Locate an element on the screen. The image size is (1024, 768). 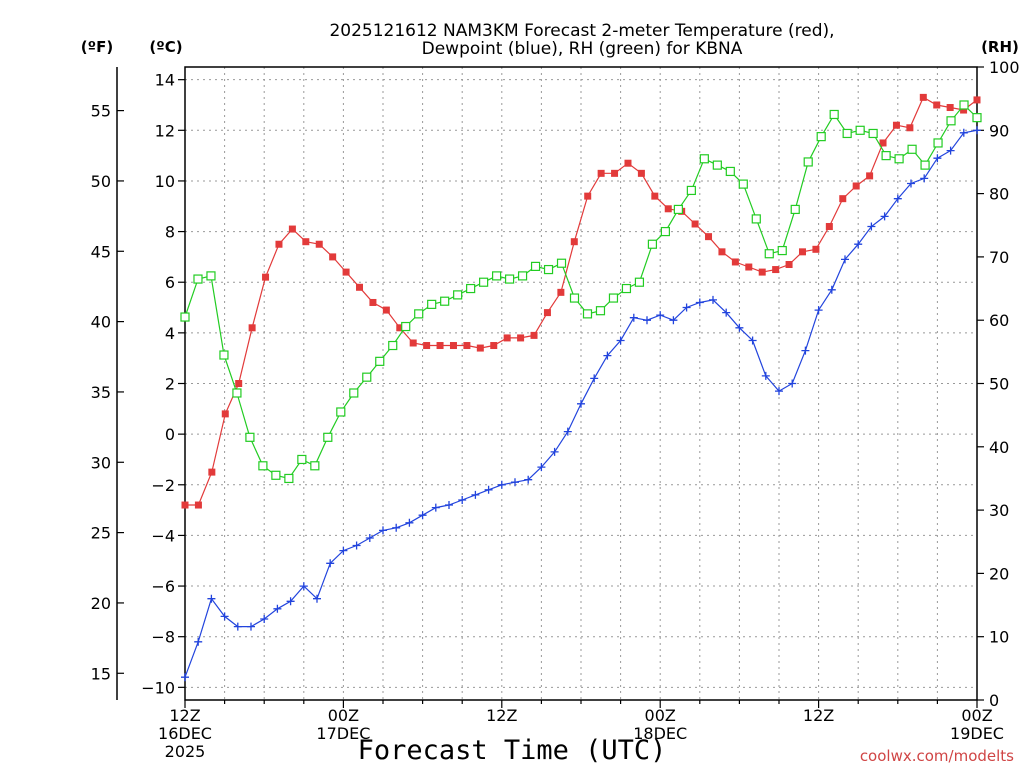
rh-tick-label-9: 10 is located at coordinates (999, 637).